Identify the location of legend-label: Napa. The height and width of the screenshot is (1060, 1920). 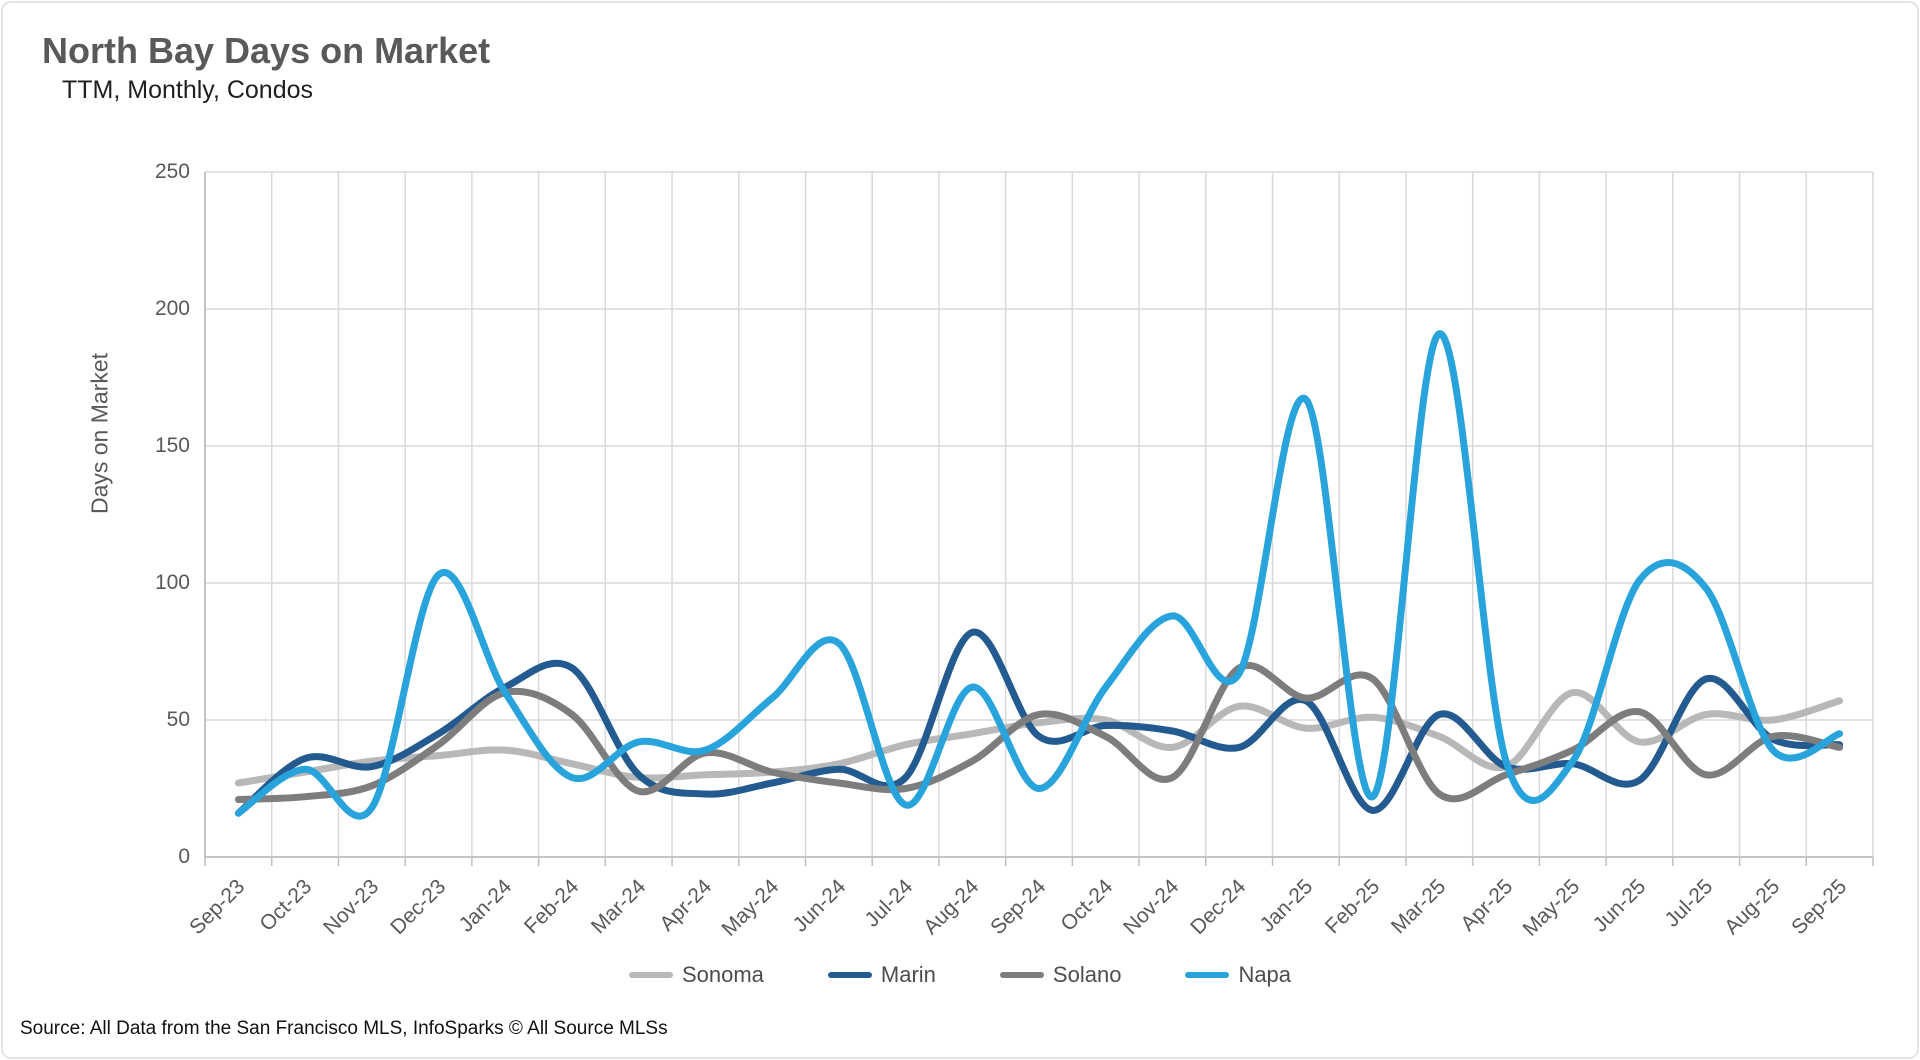
(1265, 974).